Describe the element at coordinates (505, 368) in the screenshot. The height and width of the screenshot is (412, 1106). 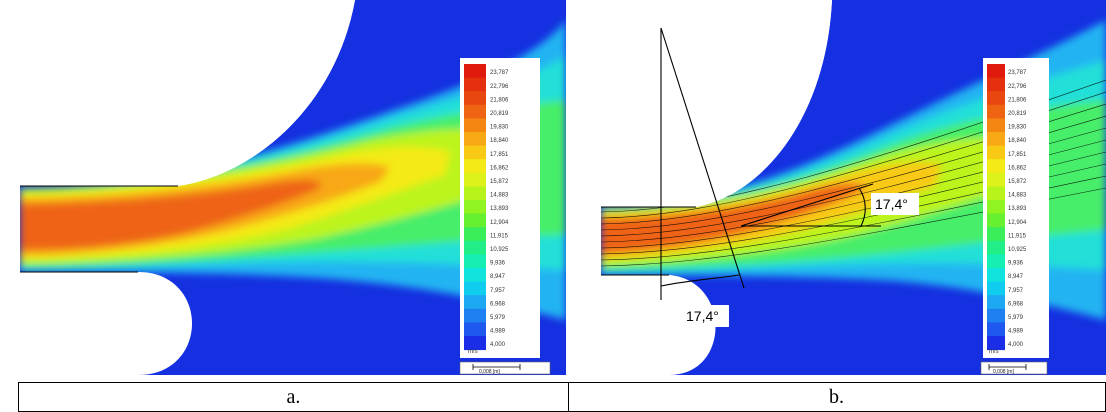
I see `scale-bar-a: 0,008 [m]` at that location.